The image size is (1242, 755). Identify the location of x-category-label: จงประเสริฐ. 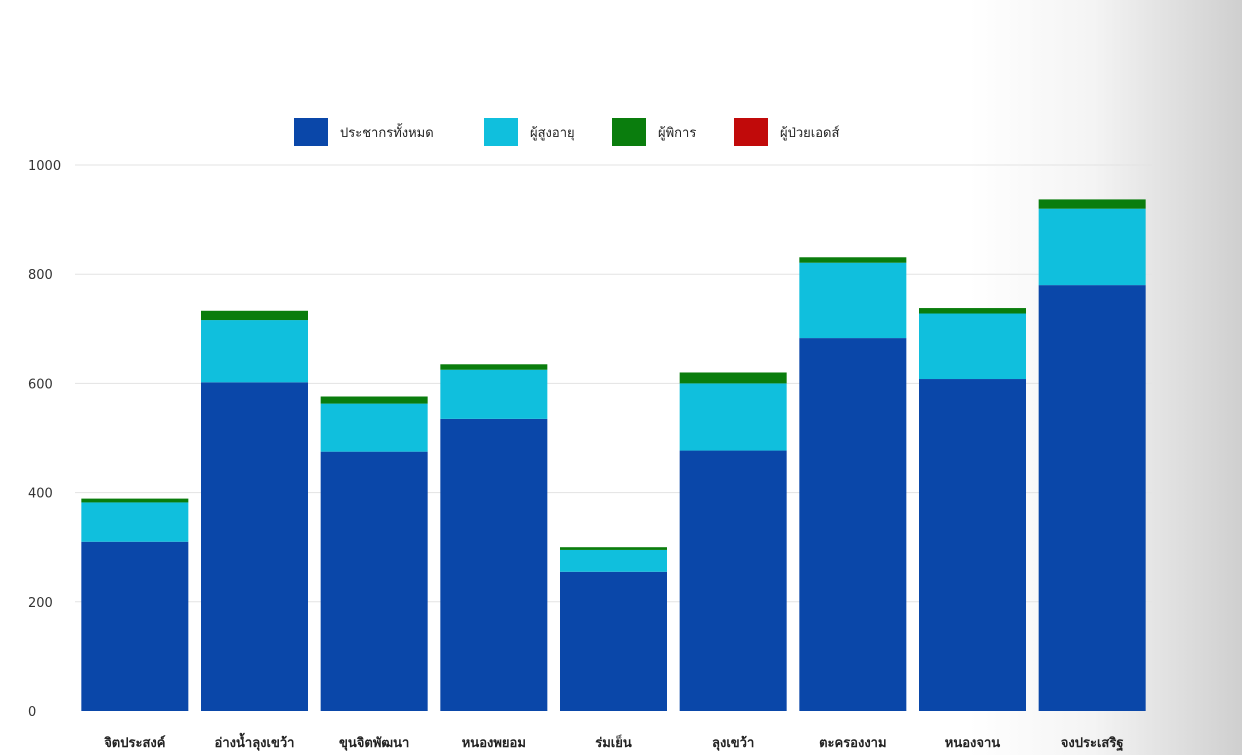
(1092, 743).